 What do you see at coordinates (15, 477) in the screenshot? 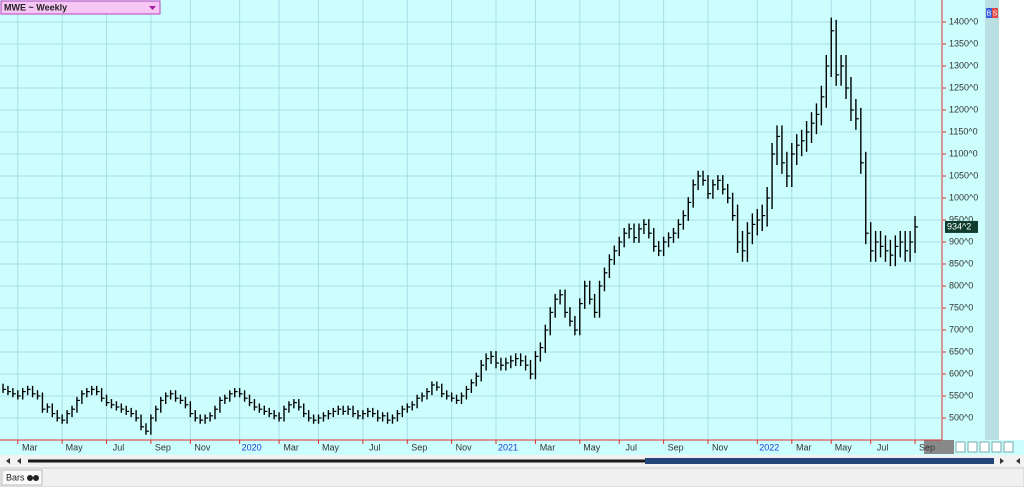
I see `toolbar-label: Bars` at bounding box center [15, 477].